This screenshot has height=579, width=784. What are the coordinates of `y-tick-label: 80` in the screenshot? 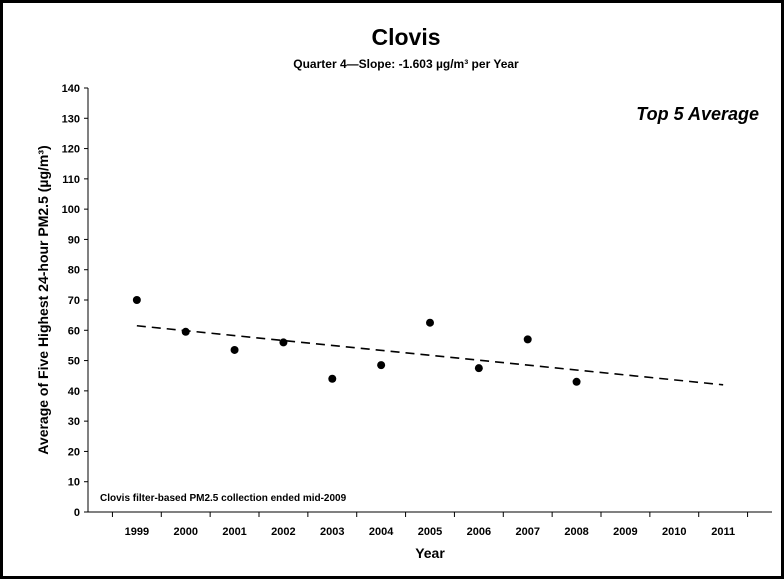 It's located at (74, 271).